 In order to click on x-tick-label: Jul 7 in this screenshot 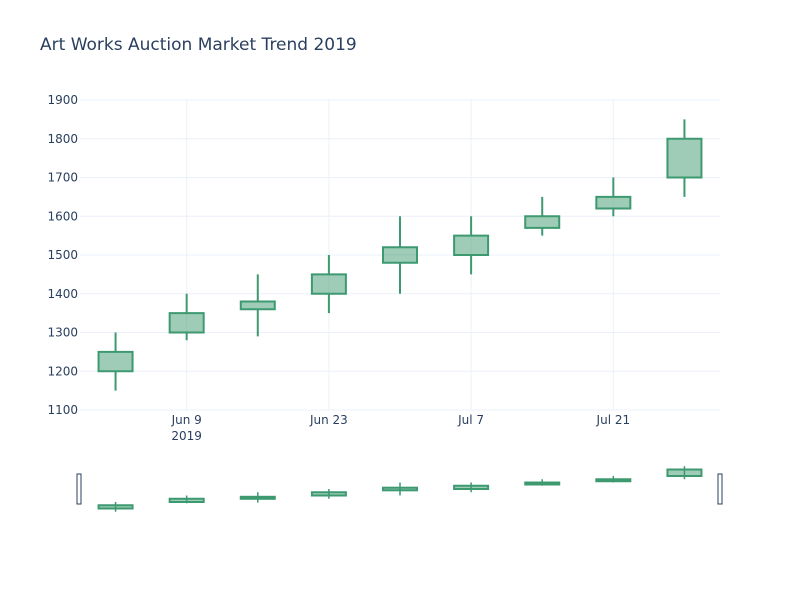, I will do `click(470, 420)`.